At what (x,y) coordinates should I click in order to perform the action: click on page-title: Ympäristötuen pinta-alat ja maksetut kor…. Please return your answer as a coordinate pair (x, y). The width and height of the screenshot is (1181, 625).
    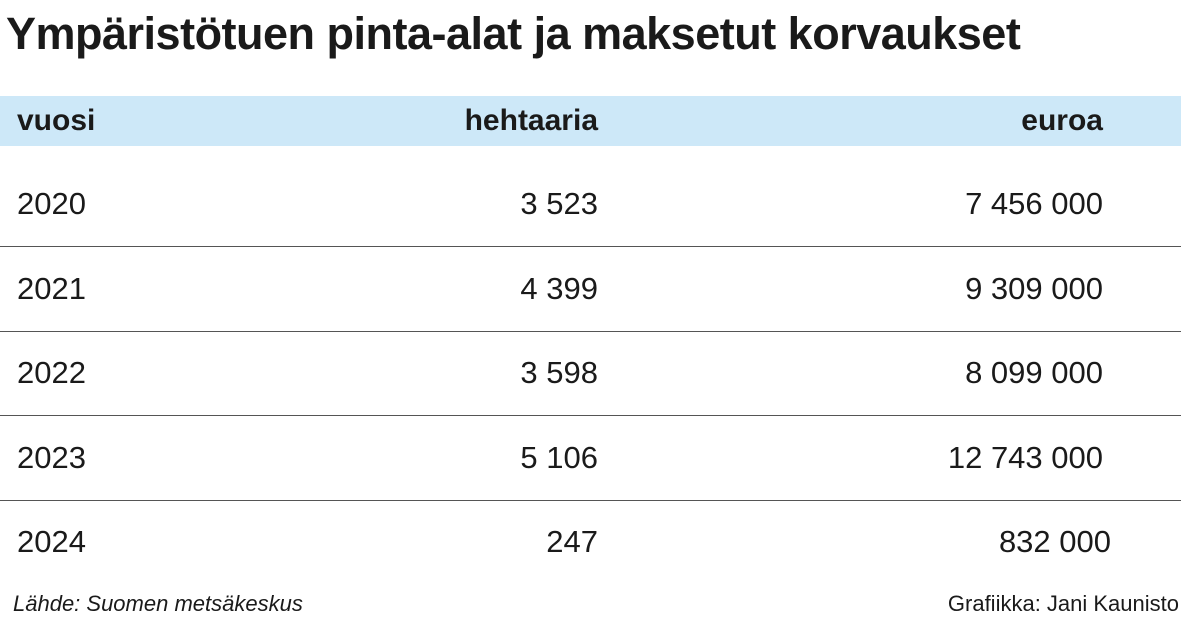
    Looking at the image, I should click on (513, 33).